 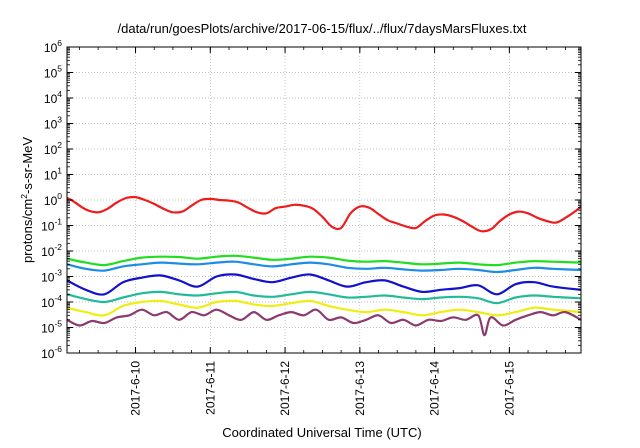 I want to click on y-axis-label: protons/cm2-s-sr-MeV, so click(x=27, y=200).